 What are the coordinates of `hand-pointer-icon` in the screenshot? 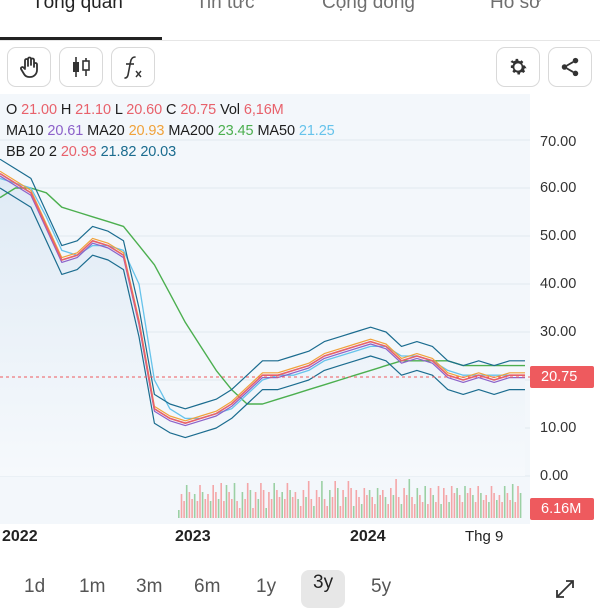 It's located at (29, 67).